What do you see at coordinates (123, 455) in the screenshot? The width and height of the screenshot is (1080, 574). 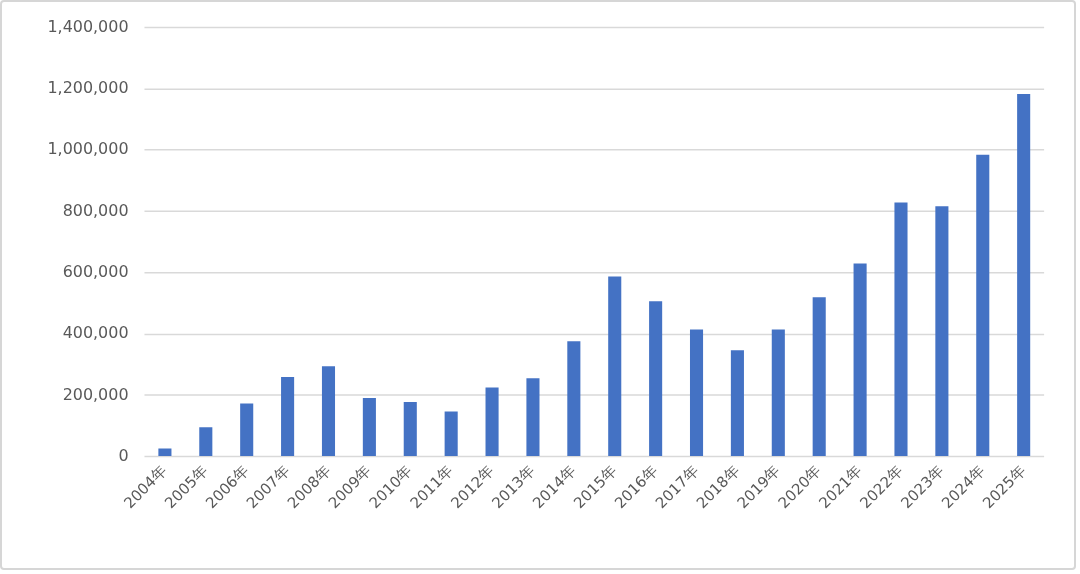 I see `y-tick-label: 0` at bounding box center [123, 455].